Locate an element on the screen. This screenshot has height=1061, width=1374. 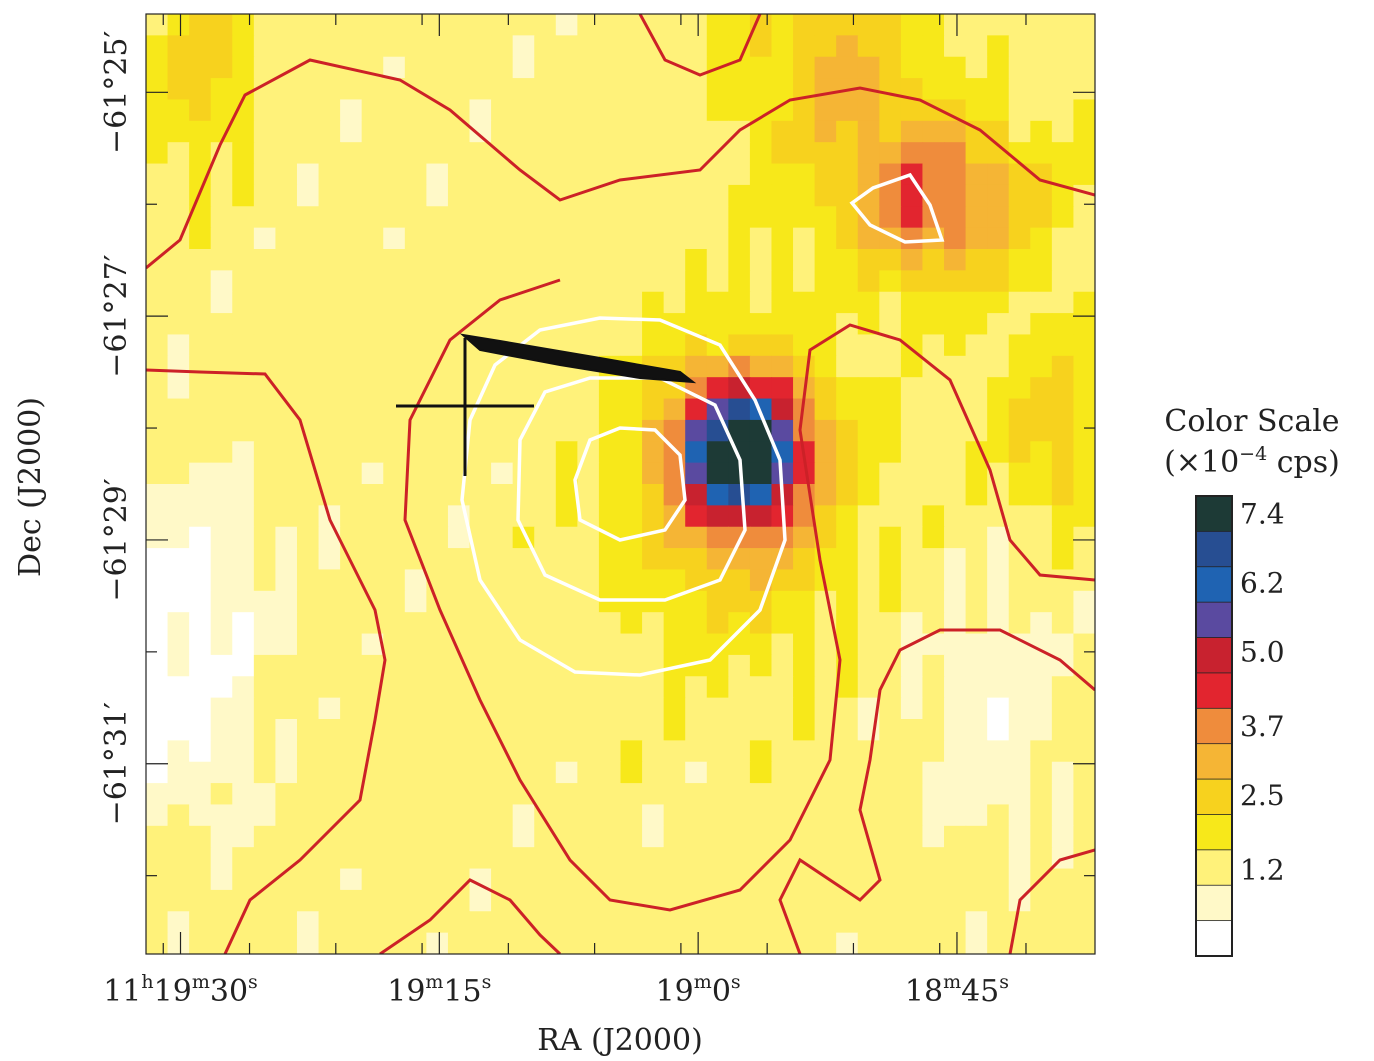
contour-east-low is located at coordinates (936, 791).